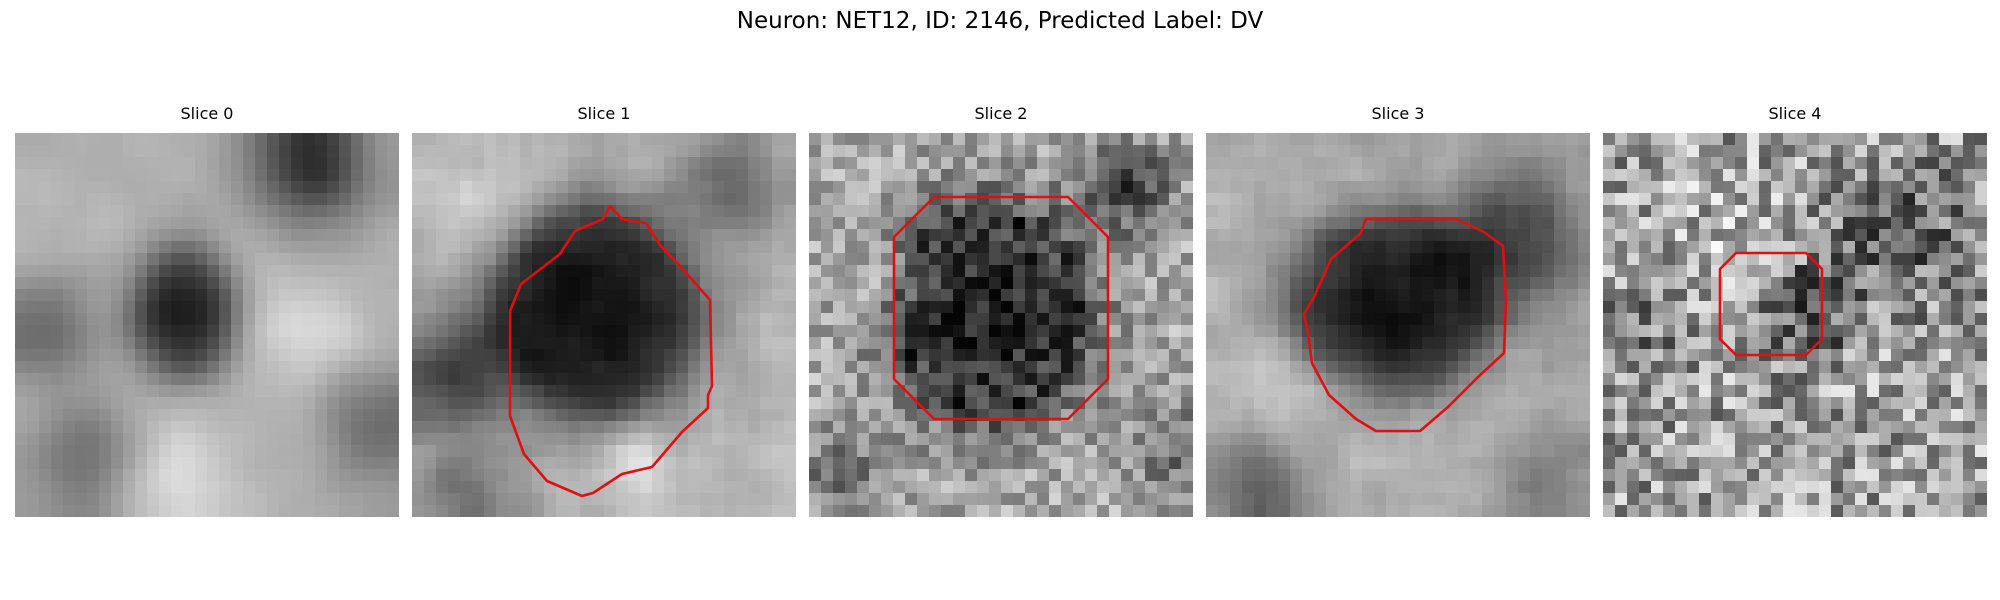 Image resolution: width=2000 pixels, height=600 pixels. I want to click on slice-title-3: Slice 3, so click(1398, 113).